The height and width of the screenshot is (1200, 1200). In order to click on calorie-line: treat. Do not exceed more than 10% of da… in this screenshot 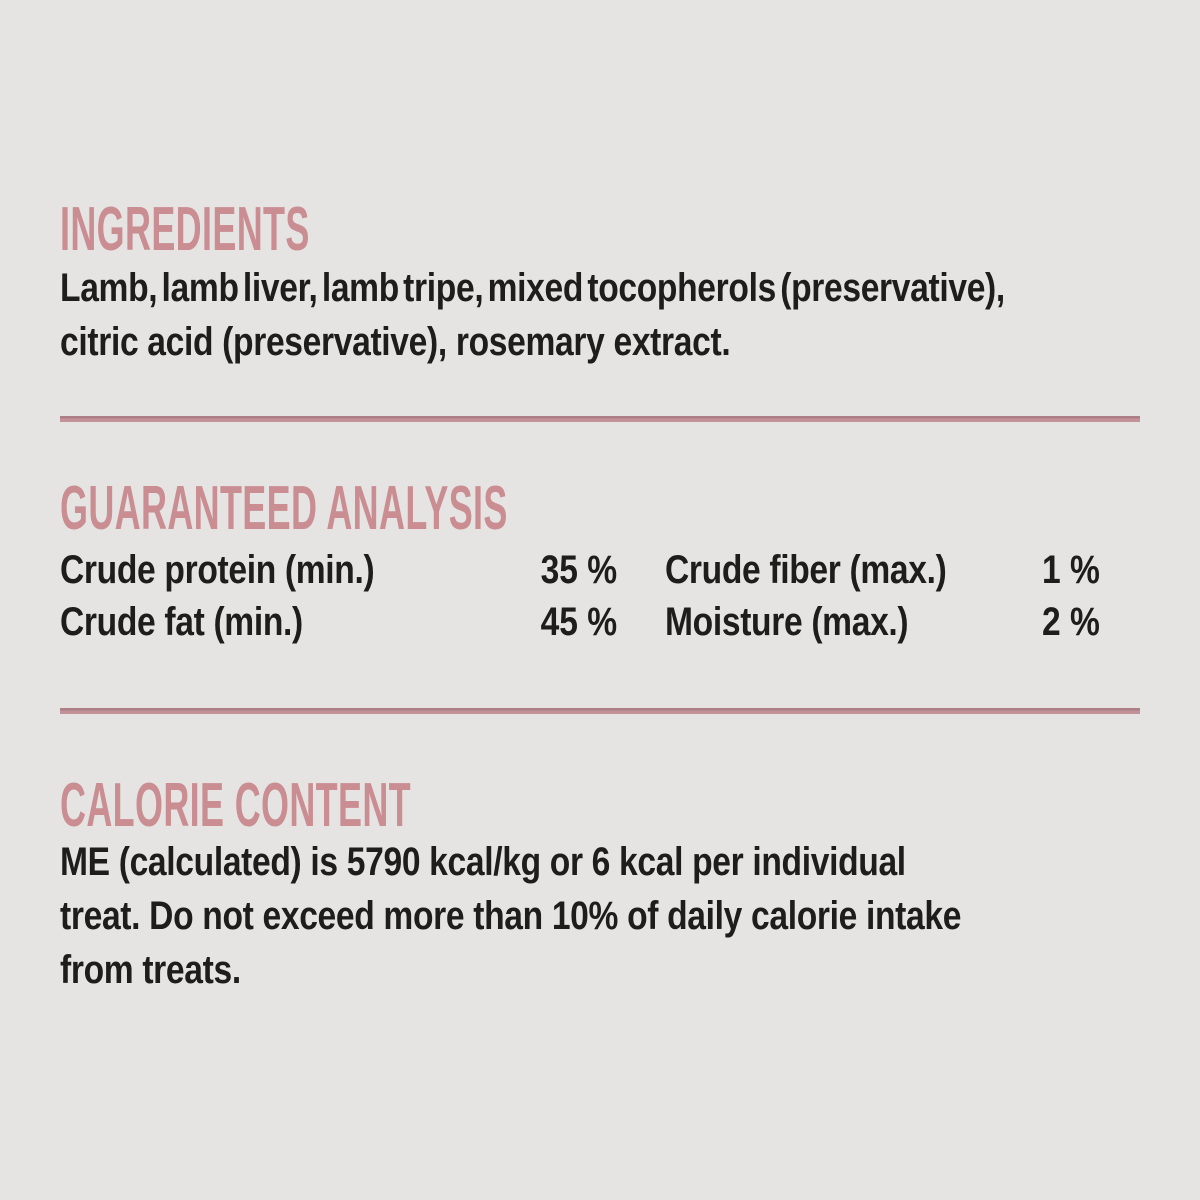, I will do `click(511, 916)`.